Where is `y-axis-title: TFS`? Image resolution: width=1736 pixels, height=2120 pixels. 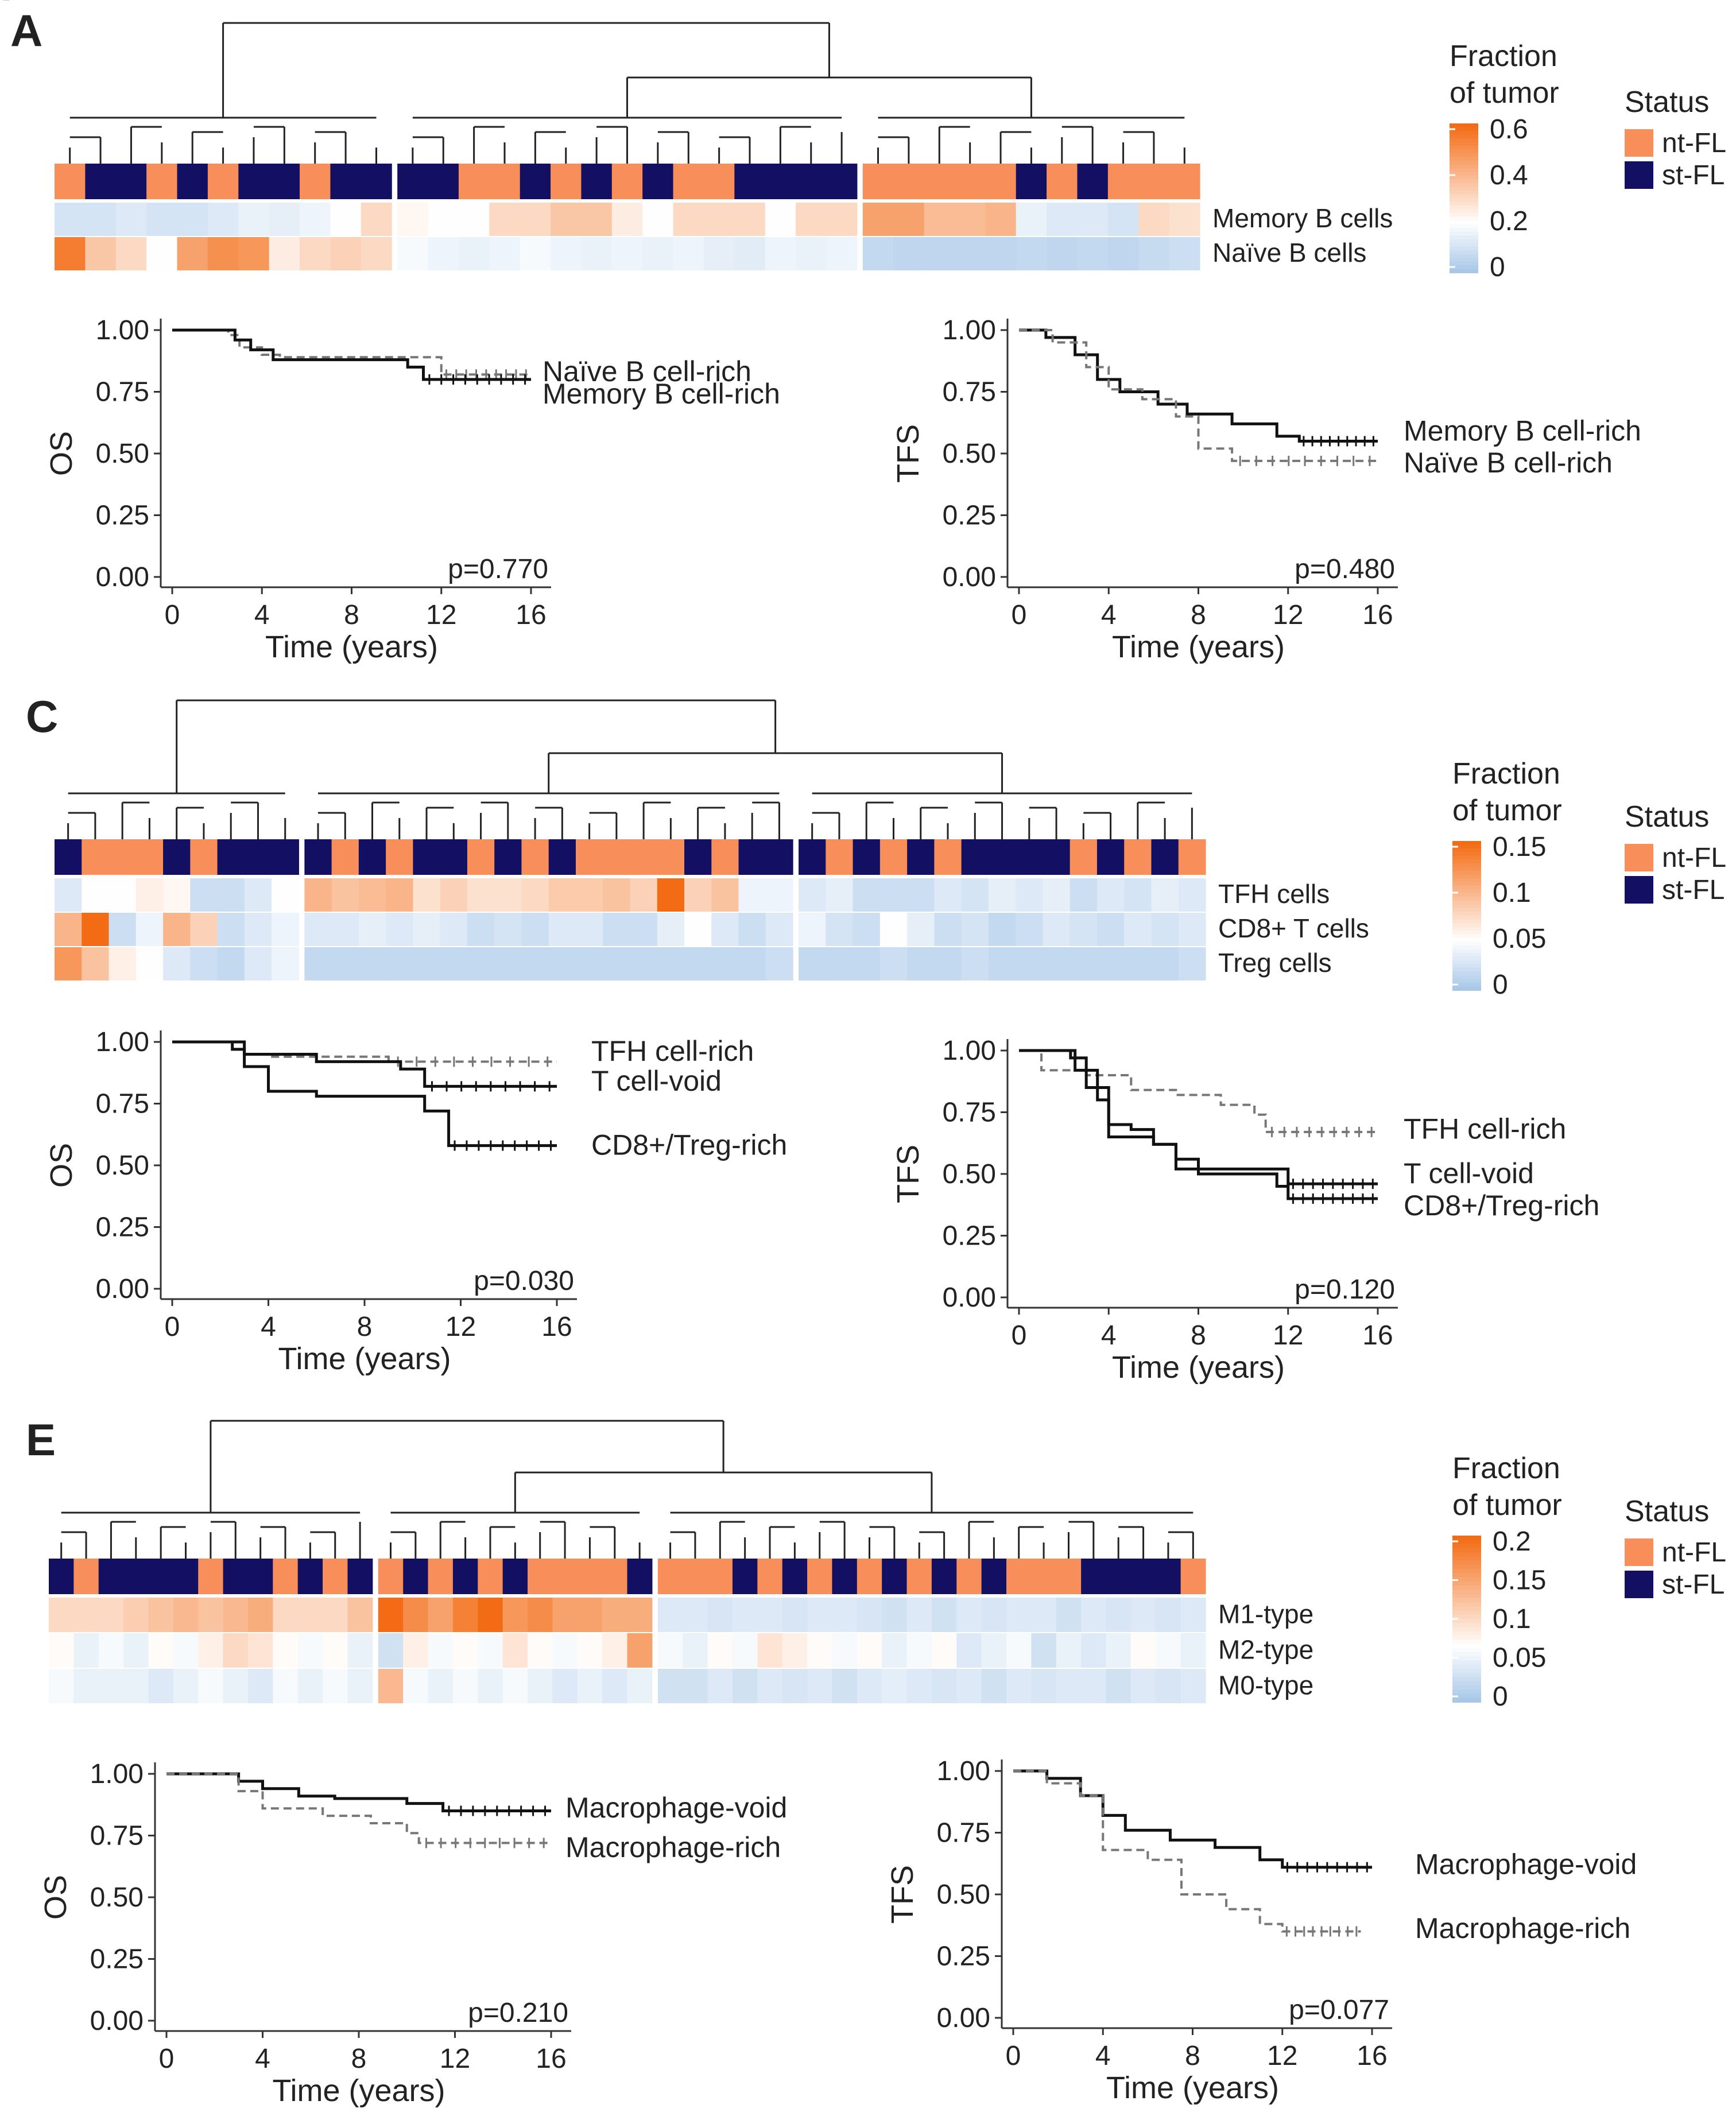
y-axis-title: TFS is located at coordinates (902, 1894).